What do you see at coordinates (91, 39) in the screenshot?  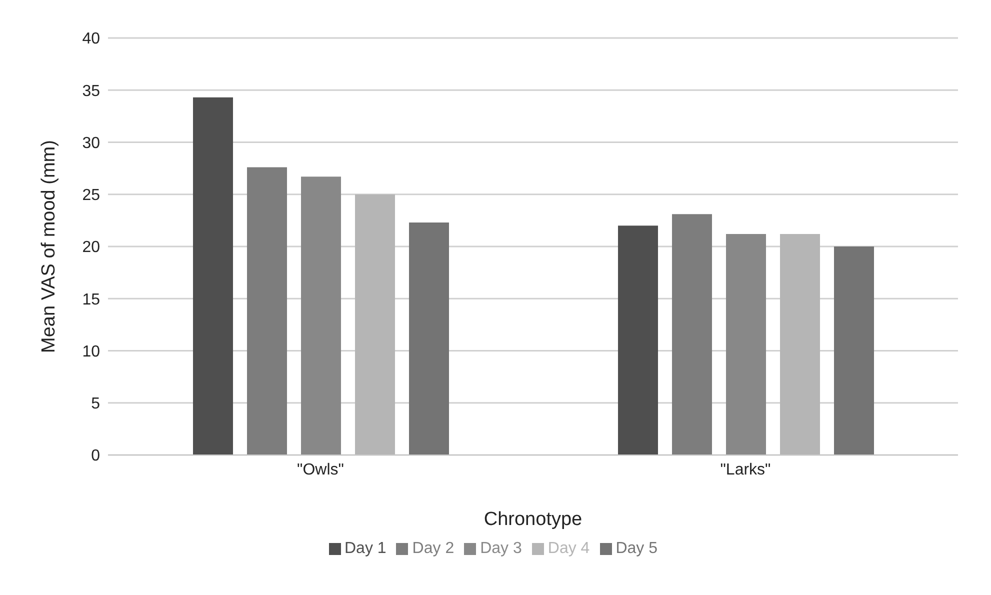 I see `y-tick-label: 40` at bounding box center [91, 39].